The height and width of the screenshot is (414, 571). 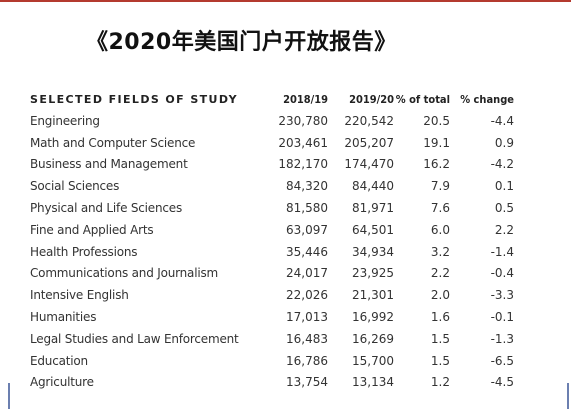 What do you see at coordinates (307, 273) in the screenshot?
I see `cell-2018-19: 24,017` at bounding box center [307, 273].